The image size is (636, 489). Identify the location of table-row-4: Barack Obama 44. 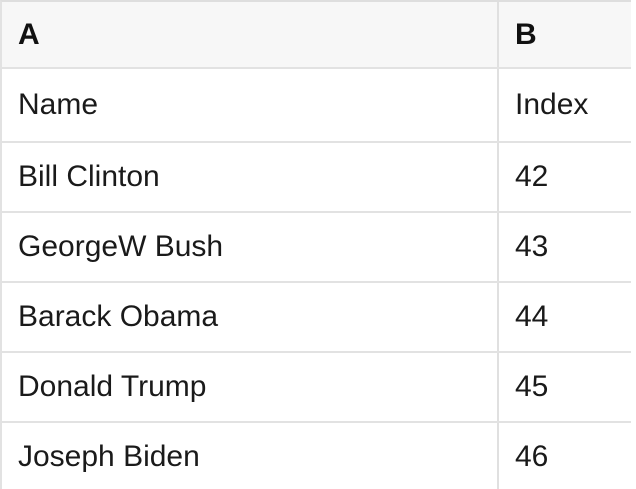
(316, 318).